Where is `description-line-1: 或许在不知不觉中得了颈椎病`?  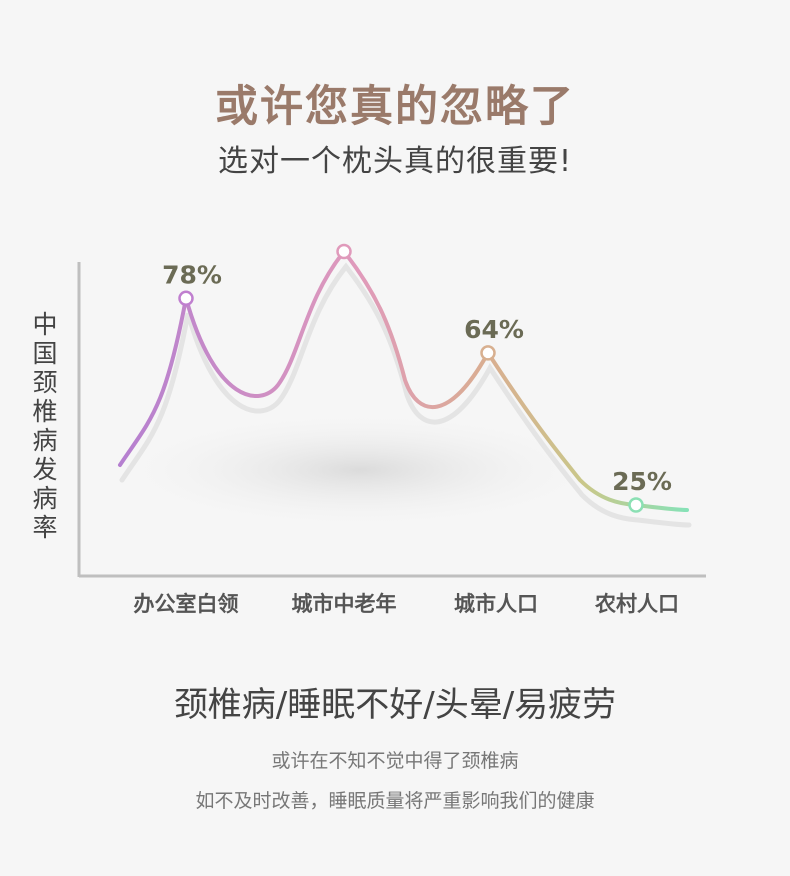 description-line-1: 或许在不知不觉中得了颈椎病 is located at coordinates (395, 761).